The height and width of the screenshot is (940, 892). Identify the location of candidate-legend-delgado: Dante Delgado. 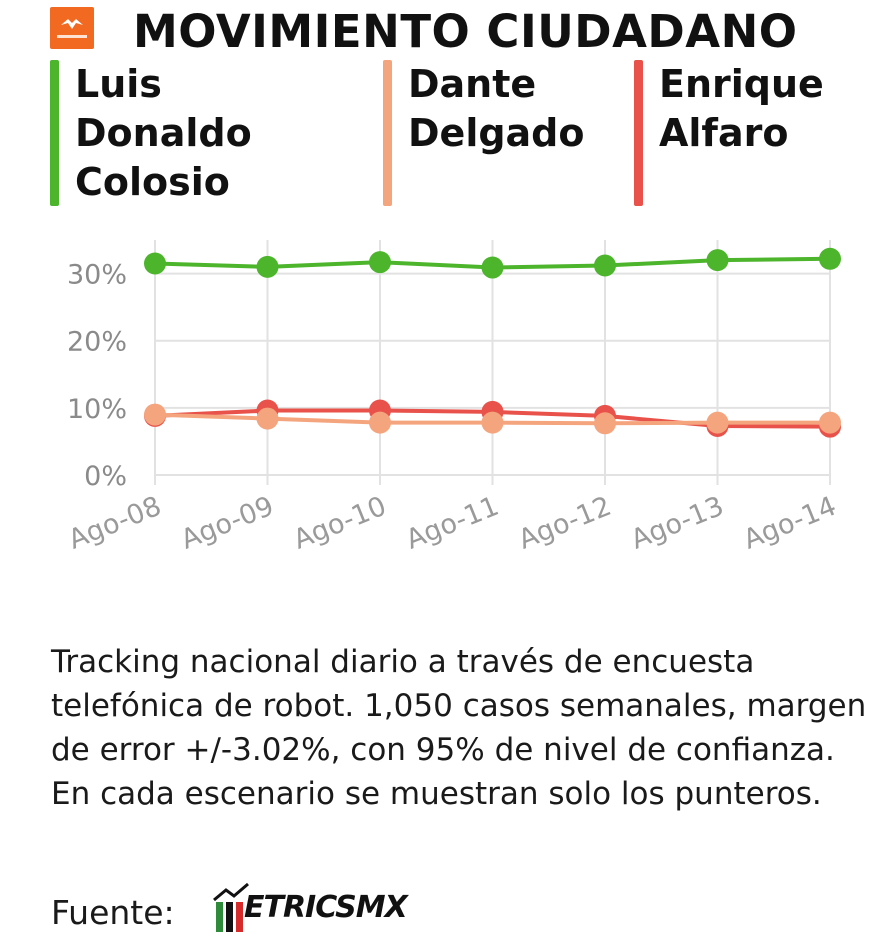
(508, 134).